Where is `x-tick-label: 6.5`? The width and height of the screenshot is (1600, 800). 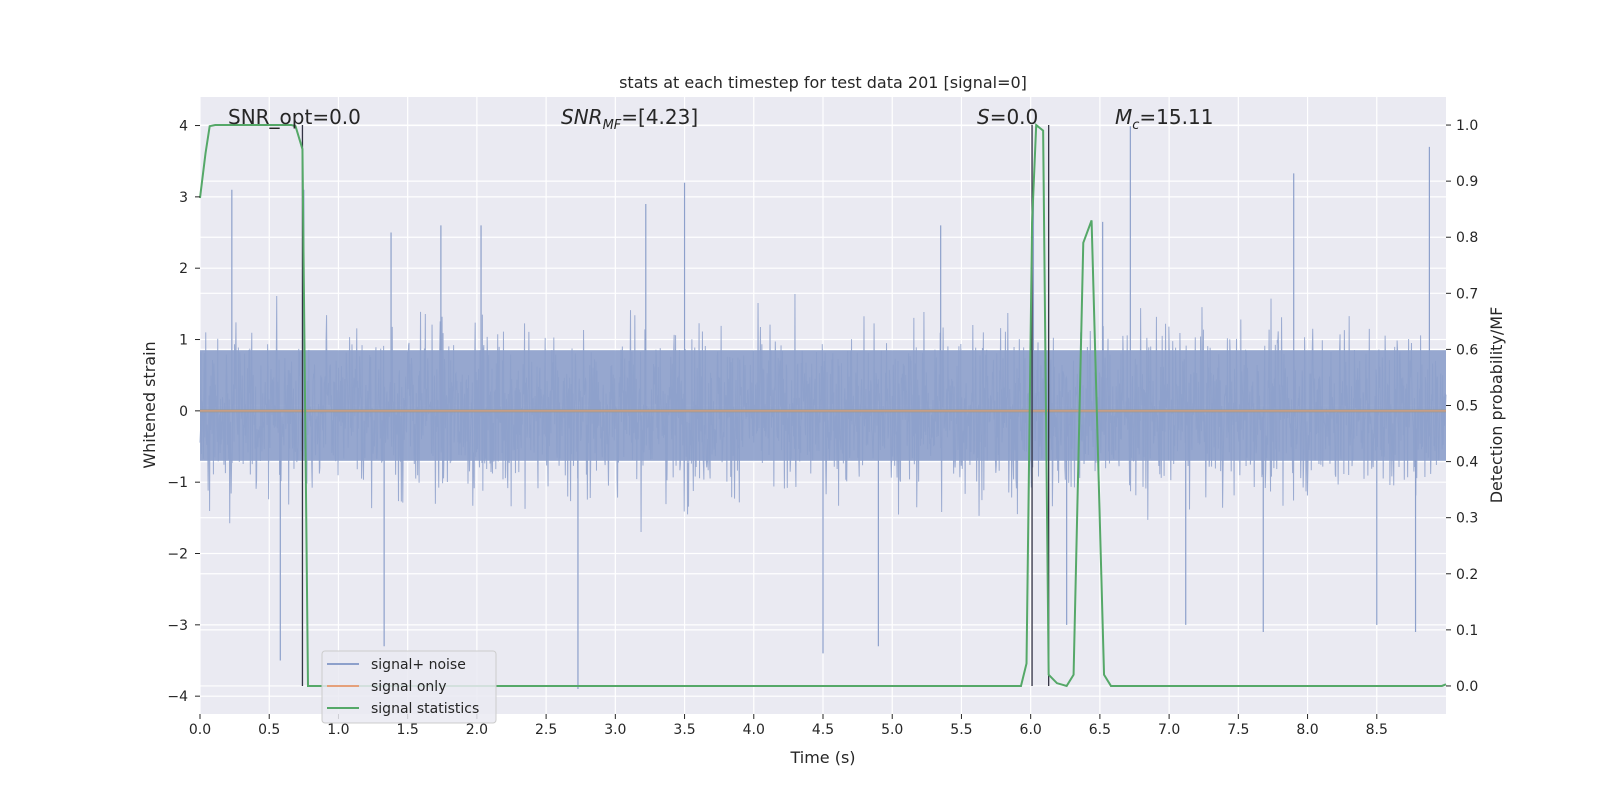
x-tick-label: 6.5 is located at coordinates (1100, 730).